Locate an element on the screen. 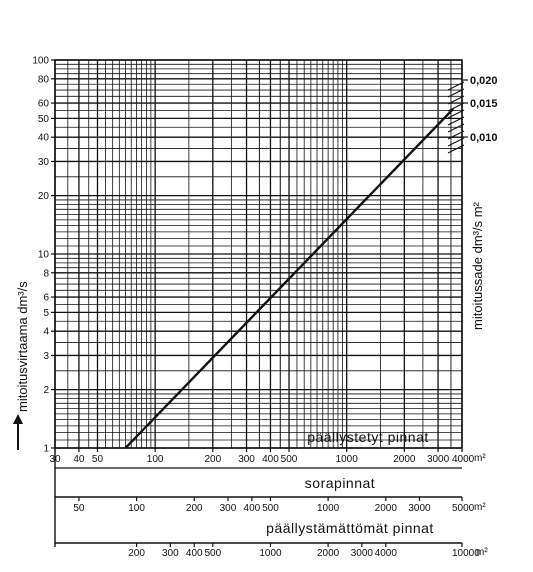 The height and width of the screenshot is (572, 533). y-tick-label: 80 is located at coordinates (44, 79).